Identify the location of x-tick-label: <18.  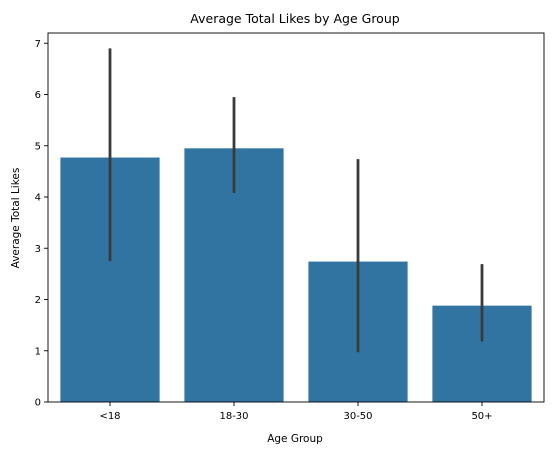
(109, 416).